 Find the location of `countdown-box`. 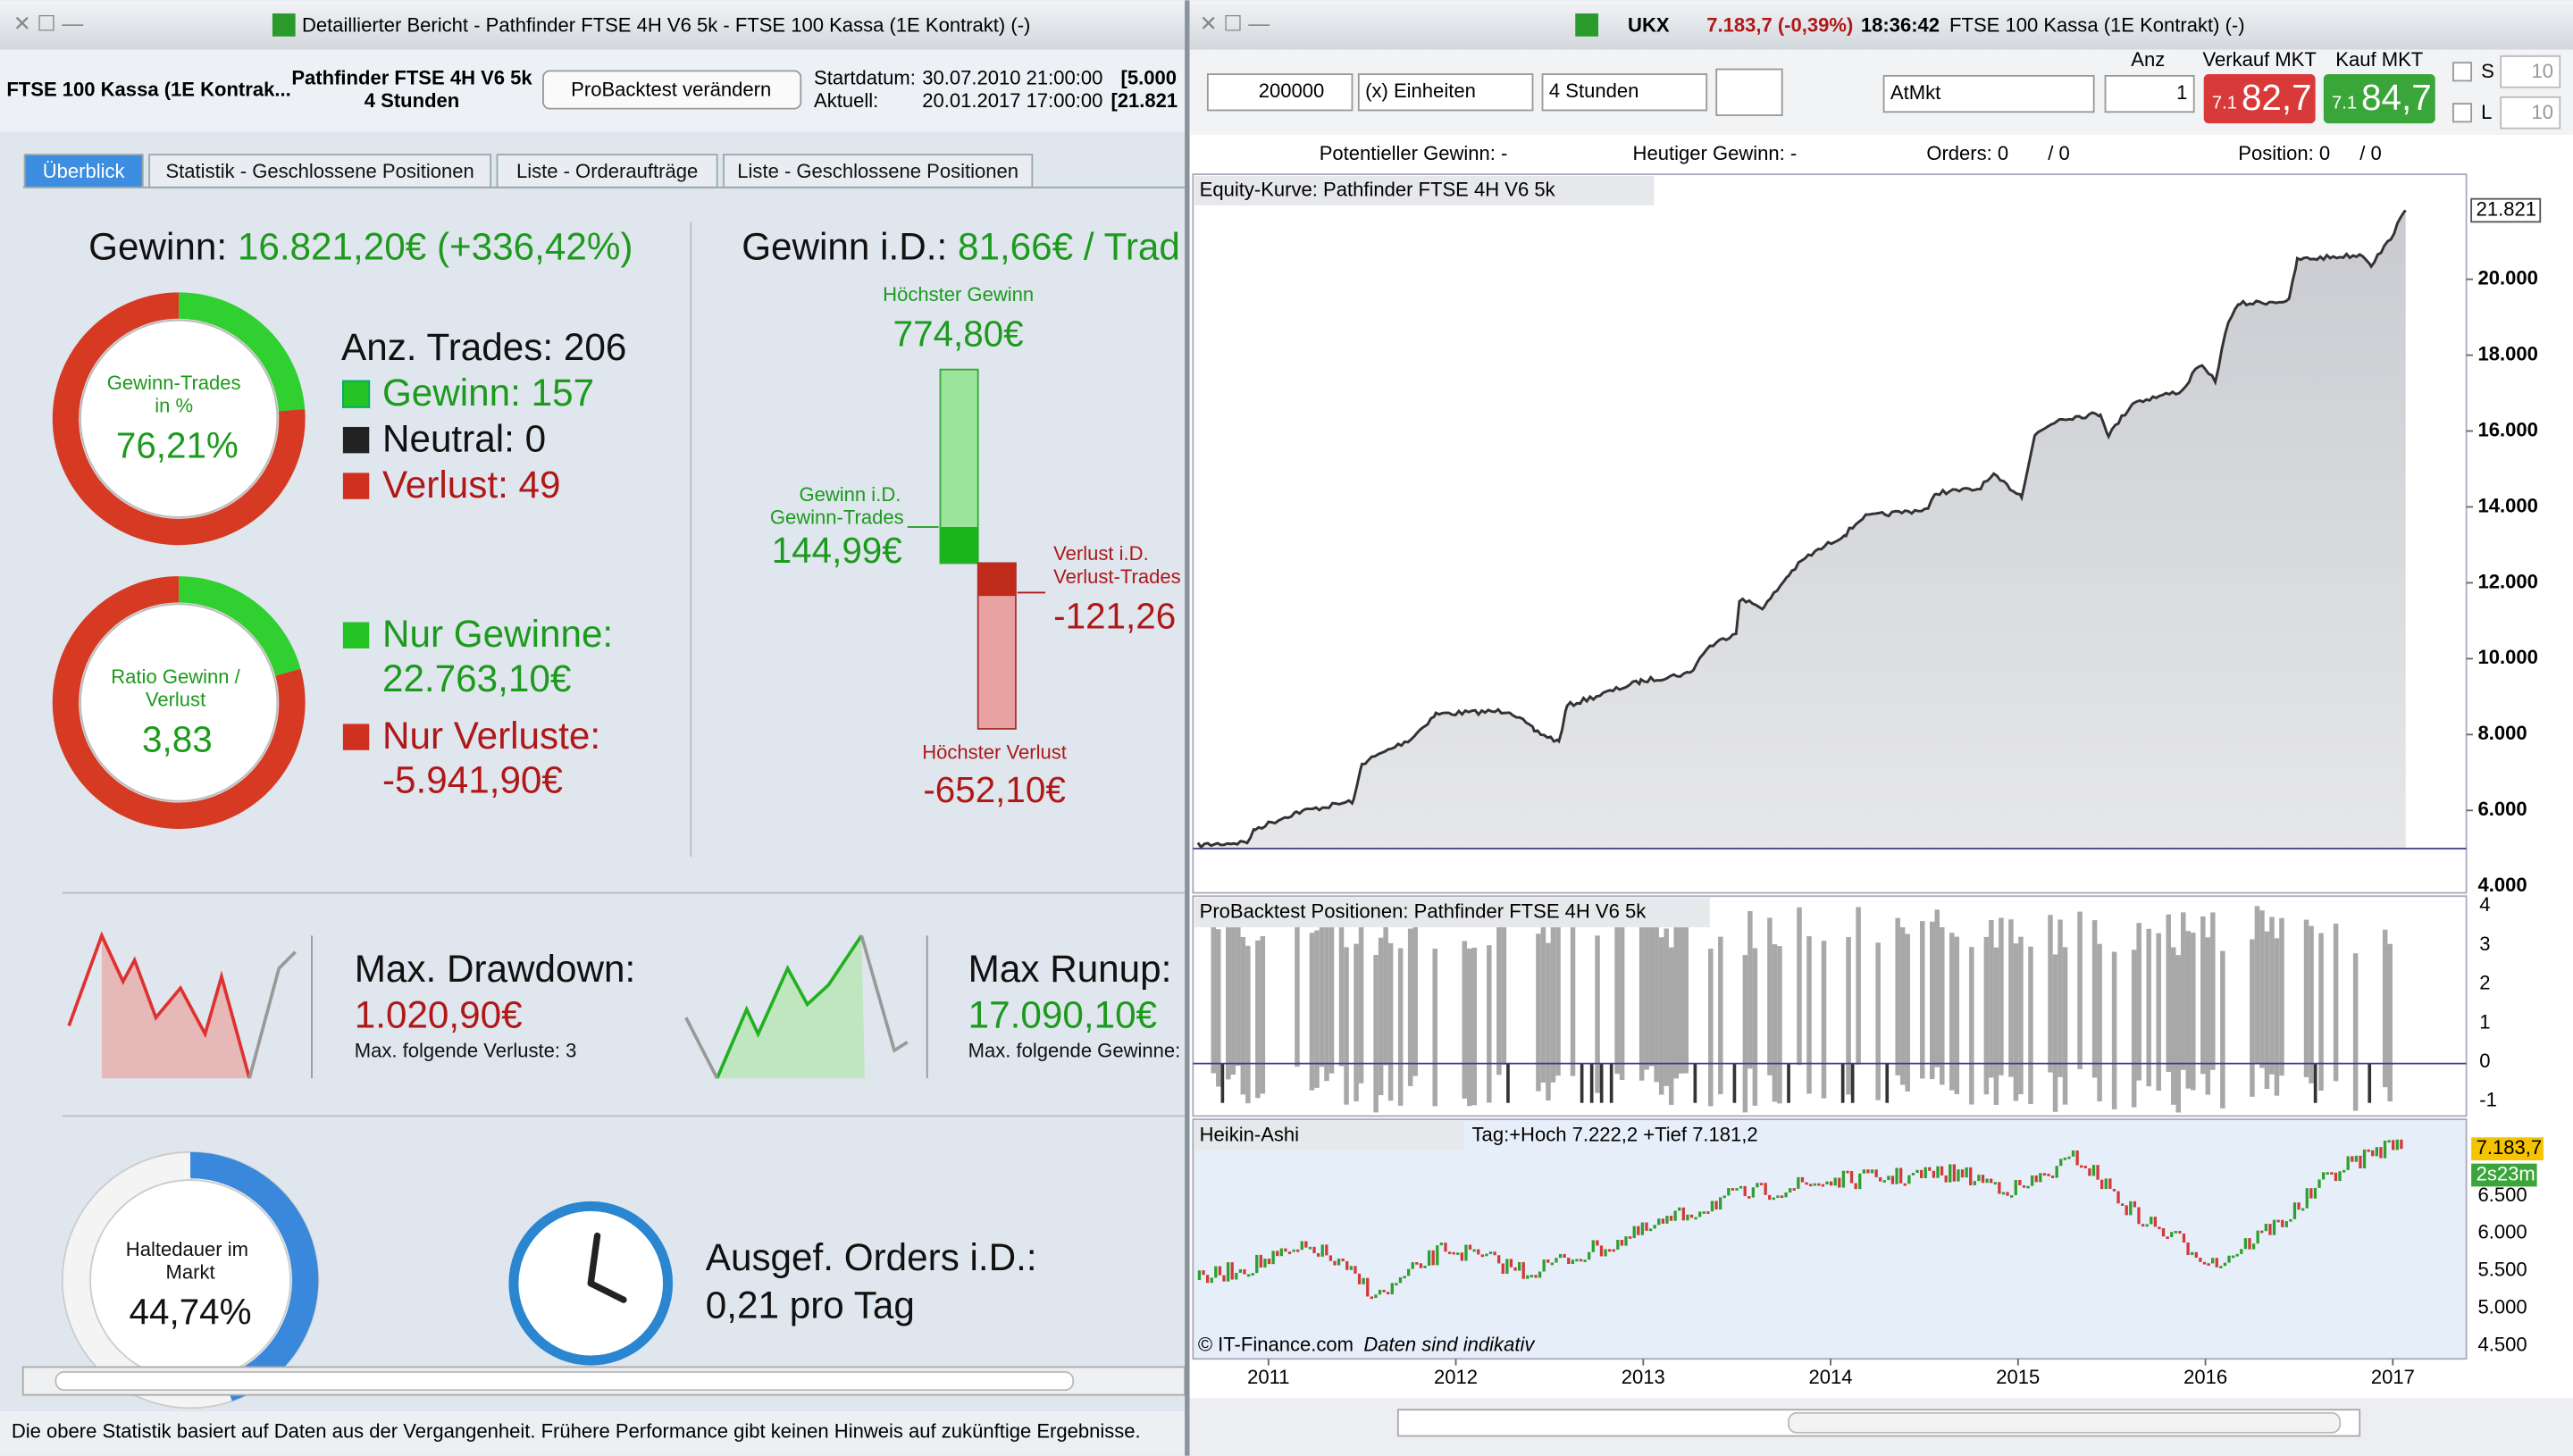

countdown-box is located at coordinates (2504, 1175).